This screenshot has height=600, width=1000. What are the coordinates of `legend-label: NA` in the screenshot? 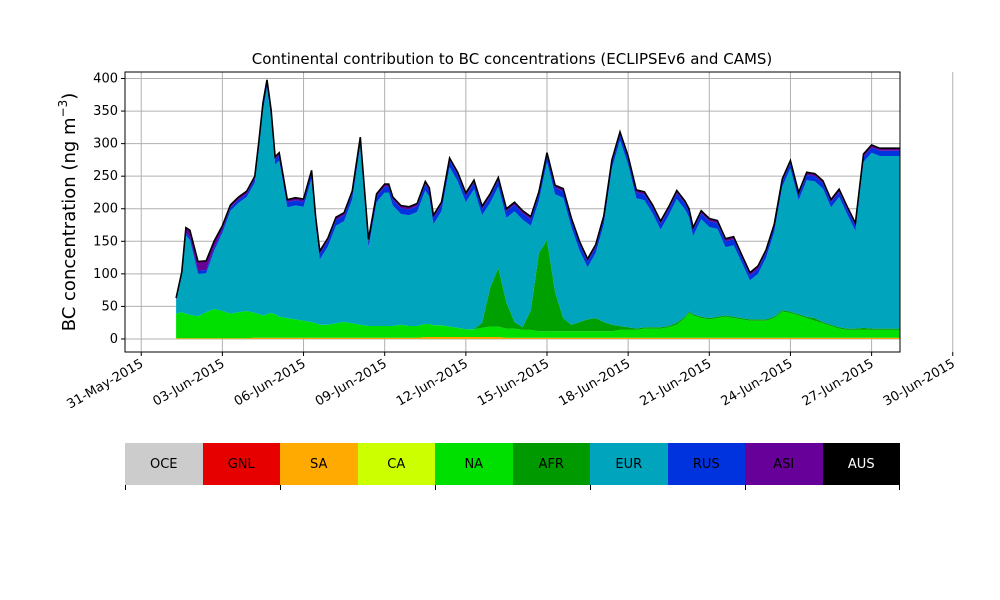 It's located at (474, 464).